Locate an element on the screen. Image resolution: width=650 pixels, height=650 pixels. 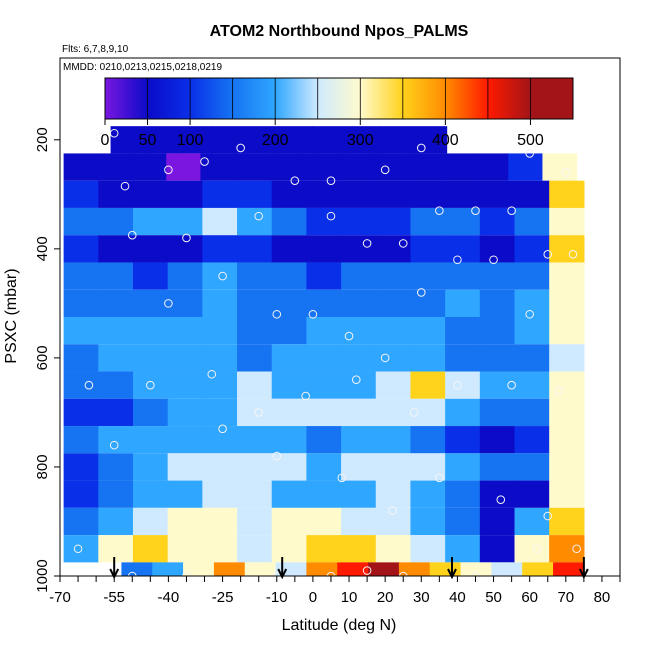
dates-note-background is located at coordinates (151, 66).